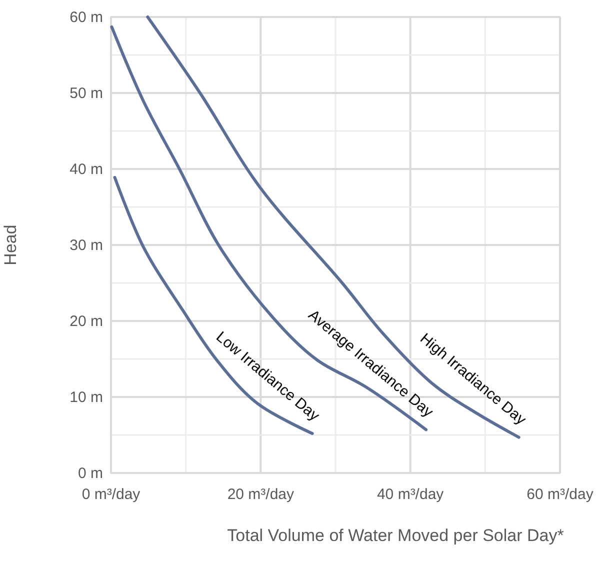  What do you see at coordinates (10, 245) in the screenshot?
I see `y-axis-title: Head` at bounding box center [10, 245].